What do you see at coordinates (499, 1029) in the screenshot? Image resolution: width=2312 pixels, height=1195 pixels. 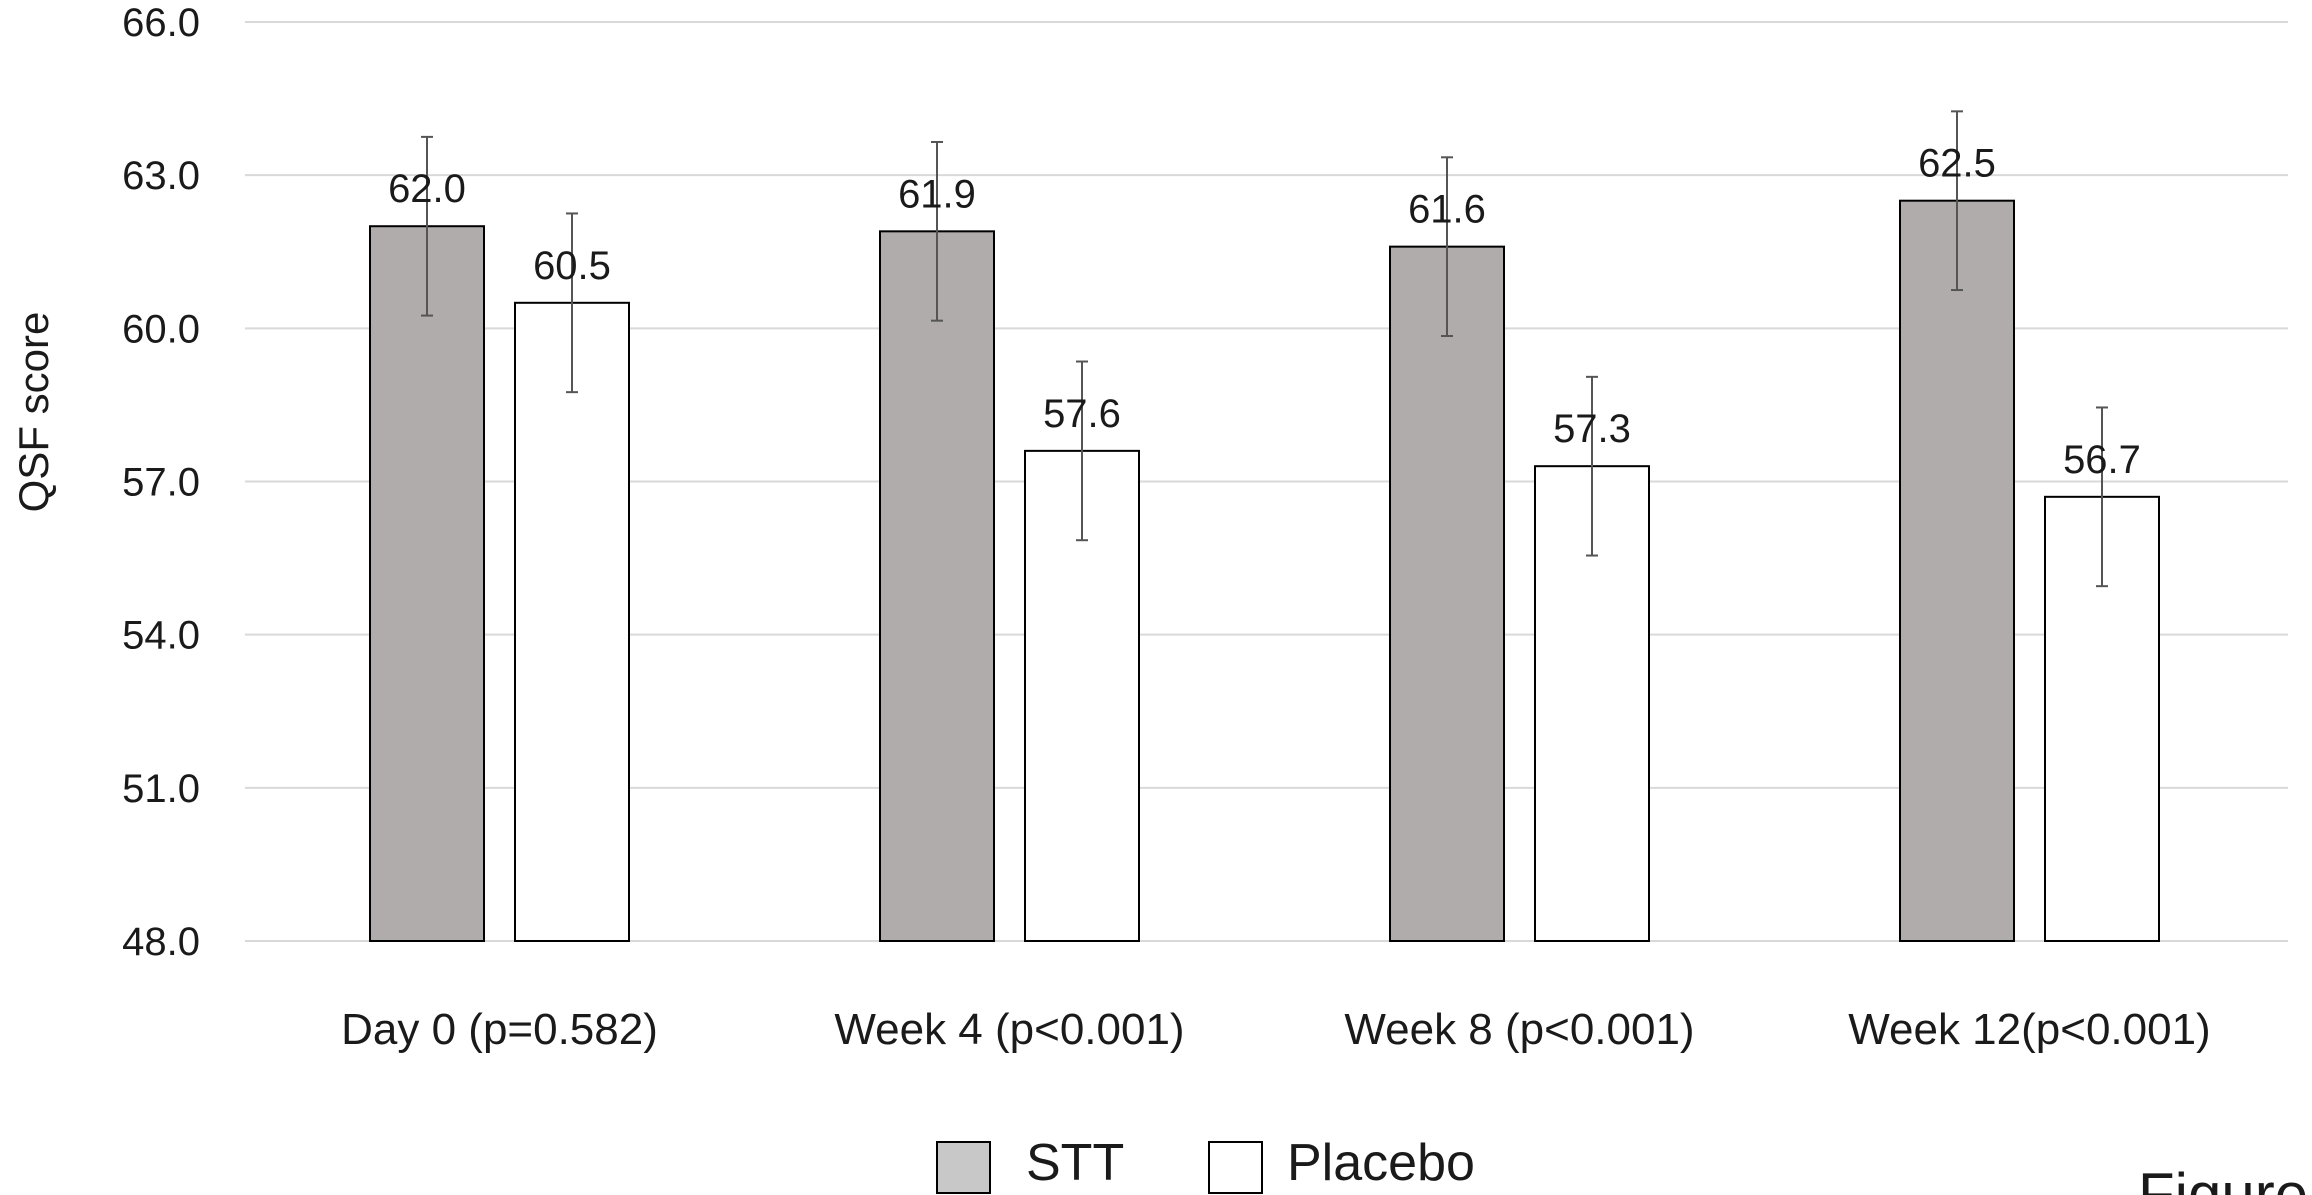 I see `x-category-label: Day 0 (p=0.582)` at bounding box center [499, 1029].